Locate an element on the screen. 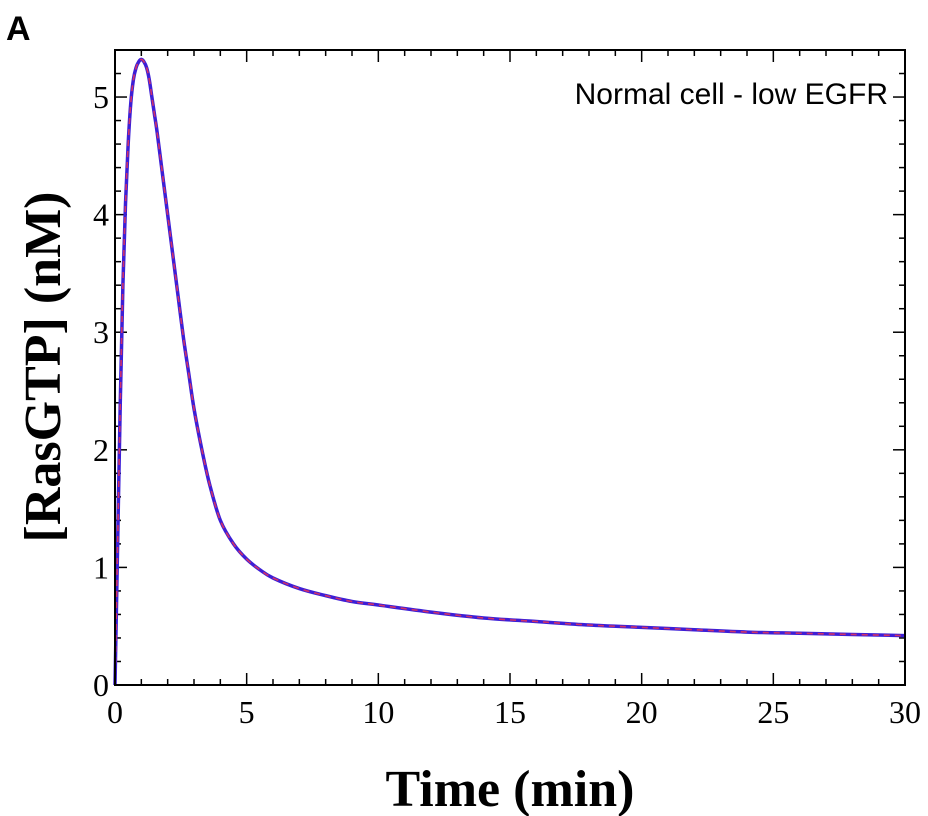 The width and height of the screenshot is (928, 816). x-axis-label: Time (min) is located at coordinates (510, 788).